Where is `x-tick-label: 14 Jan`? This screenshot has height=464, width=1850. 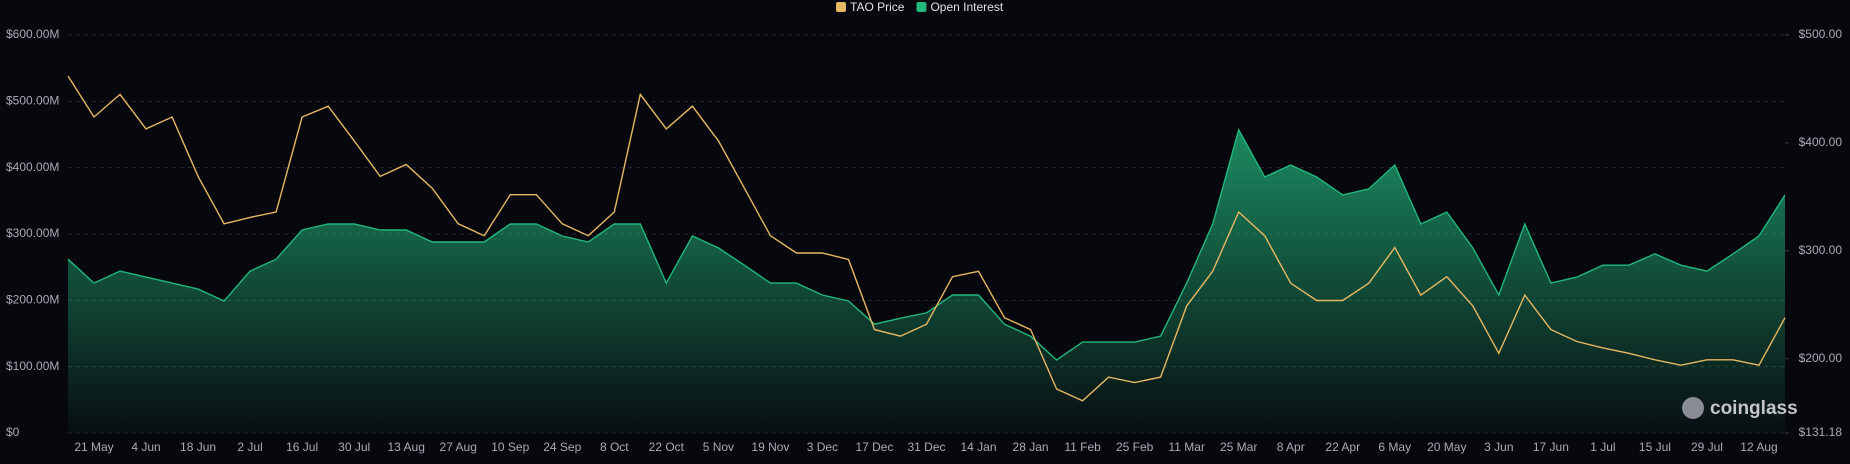 x-tick-label: 14 Jan is located at coordinates (979, 447).